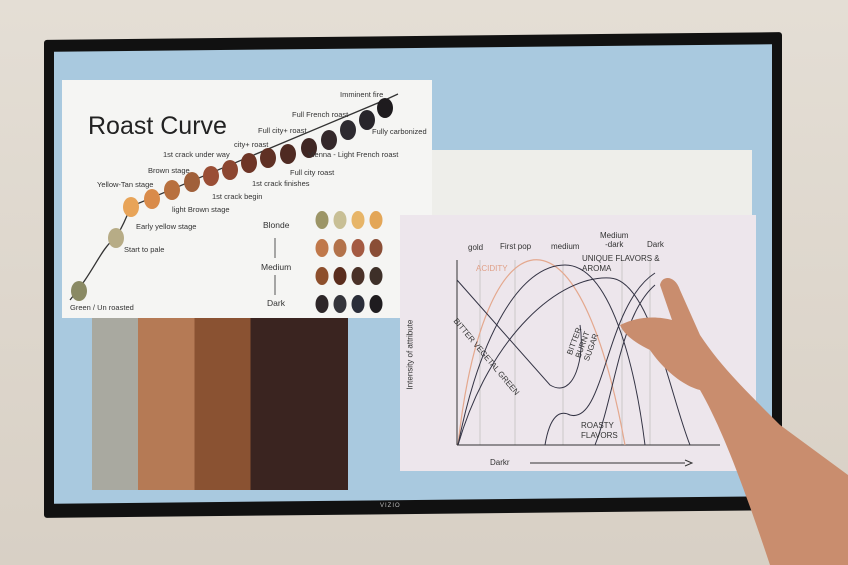  Describe the element at coordinates (476, 247) in the screenshot. I see `stage-gold: gold` at that location.